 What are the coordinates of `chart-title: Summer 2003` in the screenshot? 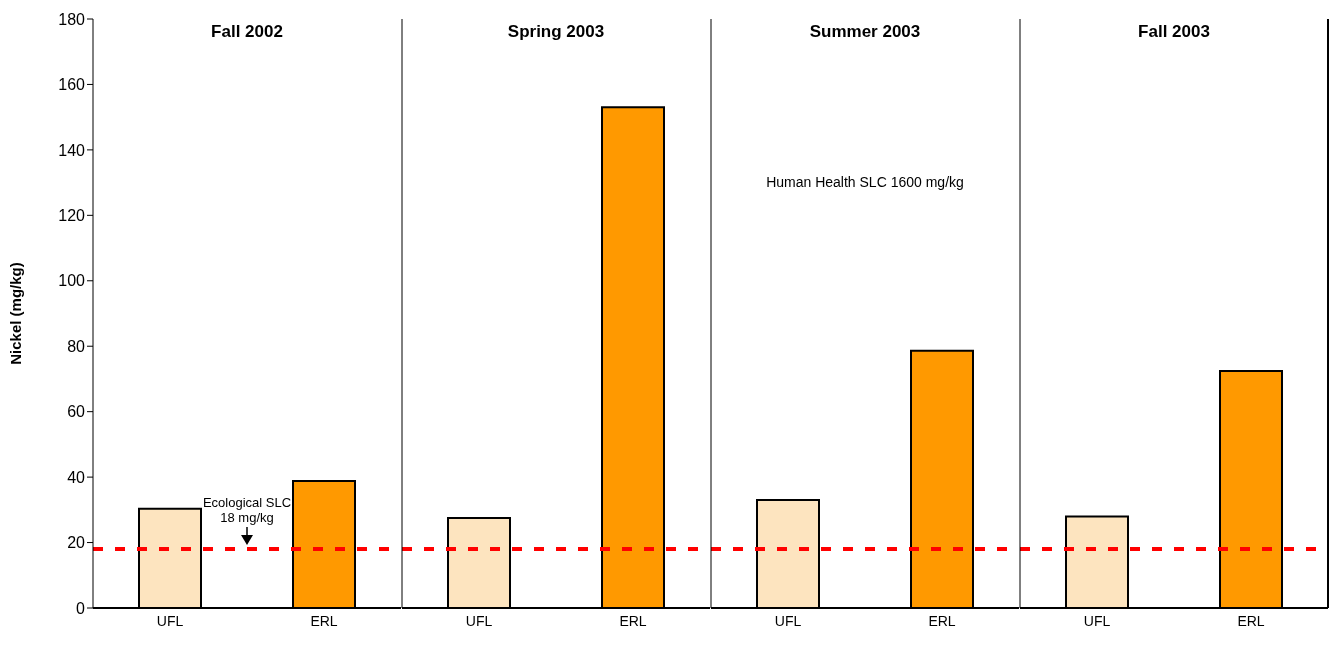 It's located at (865, 32).